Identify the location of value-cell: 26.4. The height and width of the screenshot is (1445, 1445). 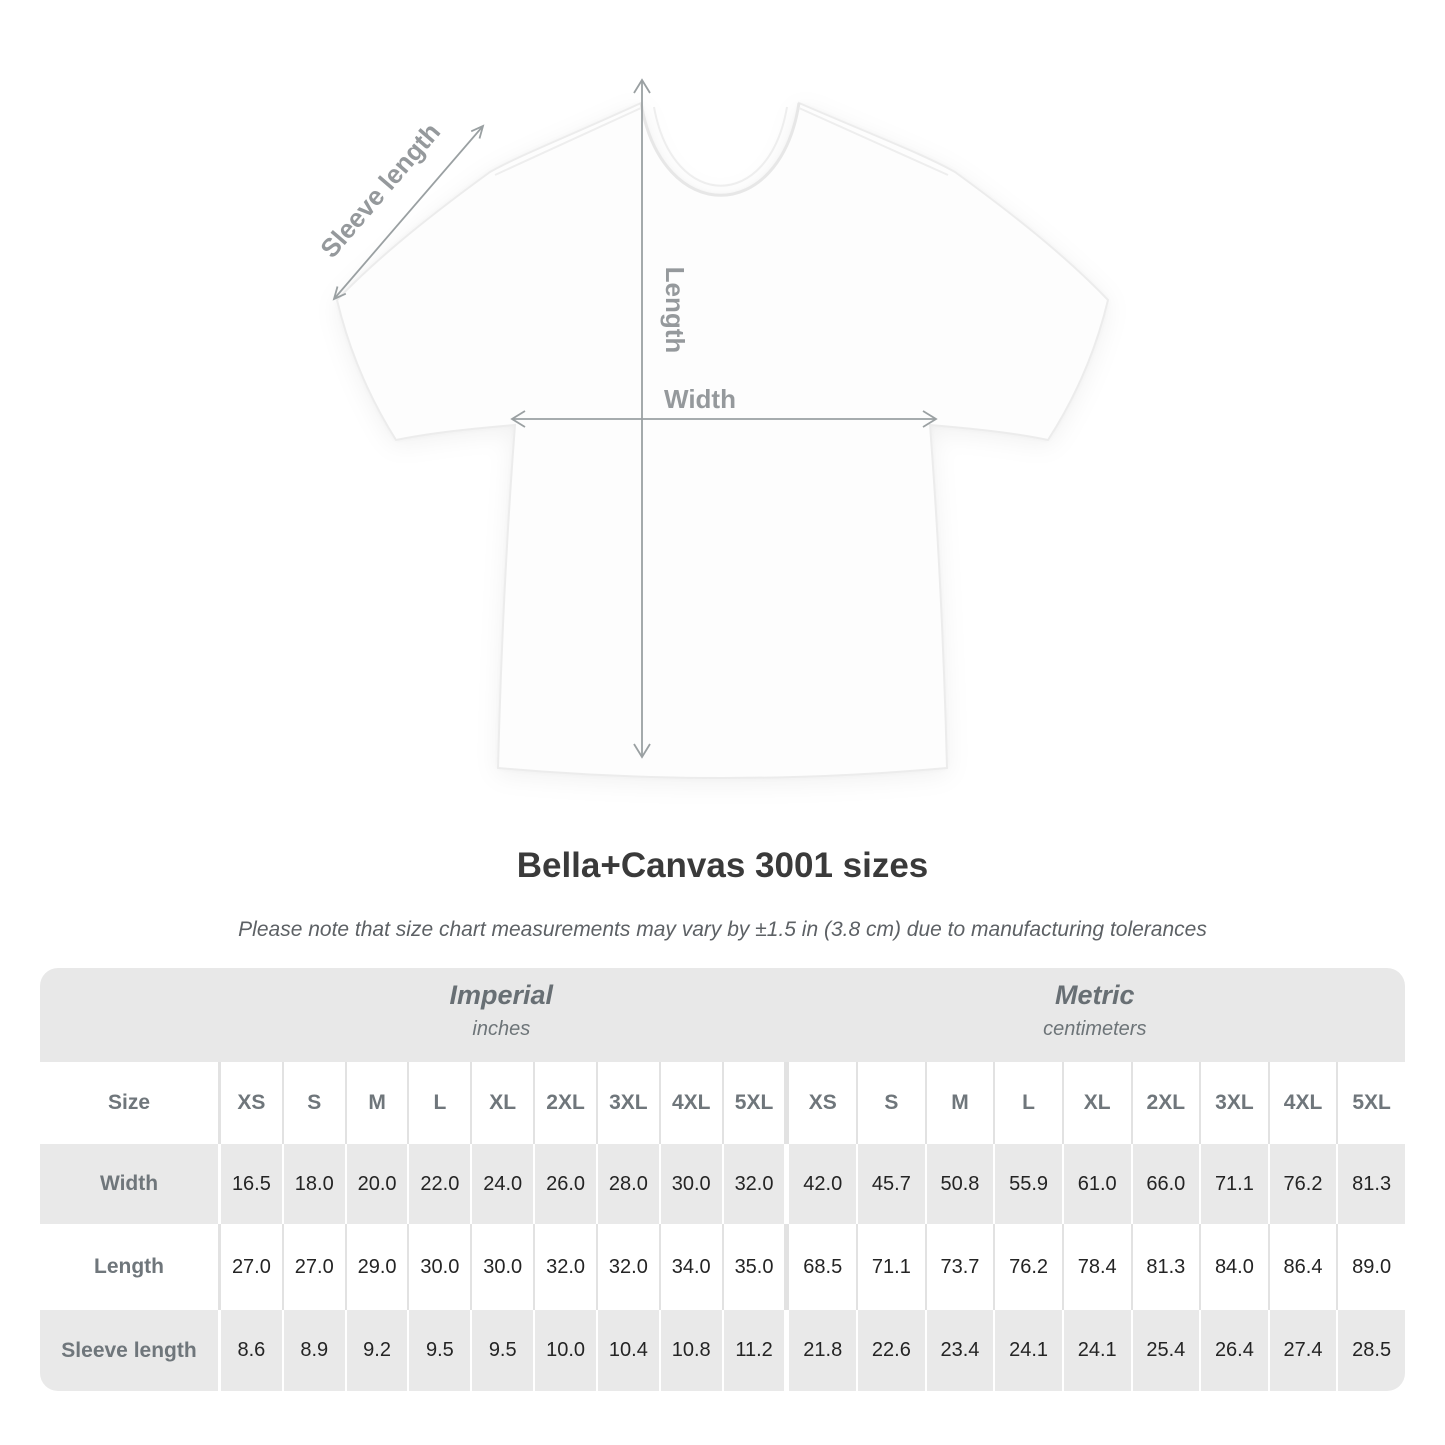
(1233, 1350).